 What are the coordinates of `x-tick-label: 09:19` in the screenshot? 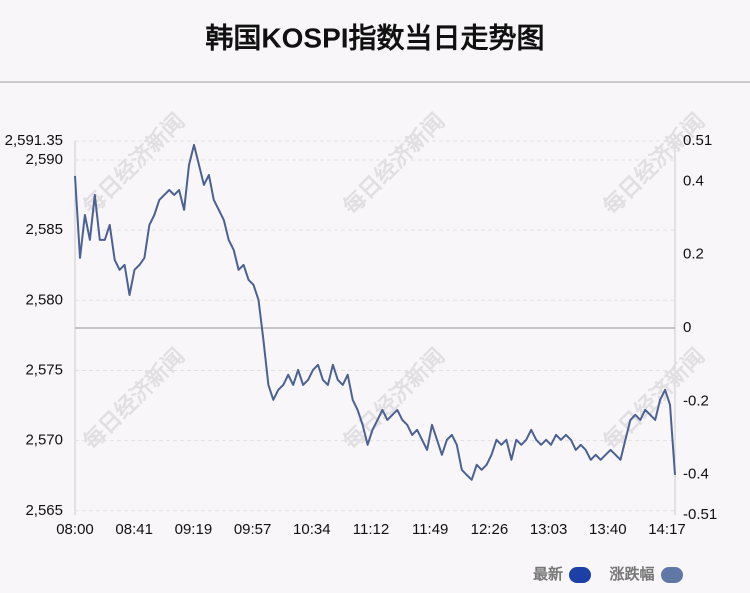 It's located at (194, 529).